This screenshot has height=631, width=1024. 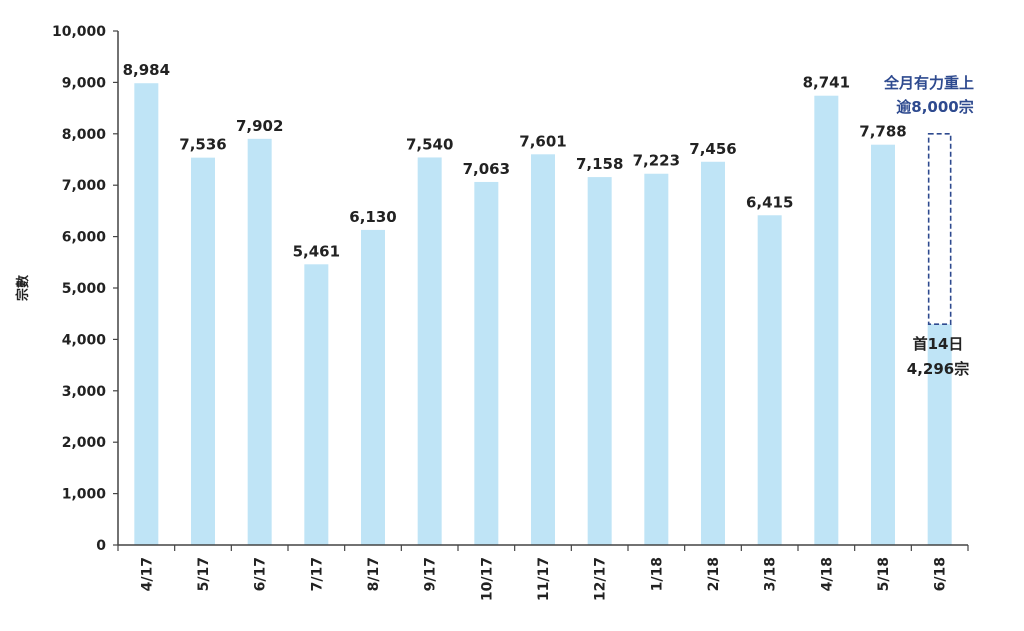 I want to click on y-tick-label: 3,000, so click(x=84, y=392).